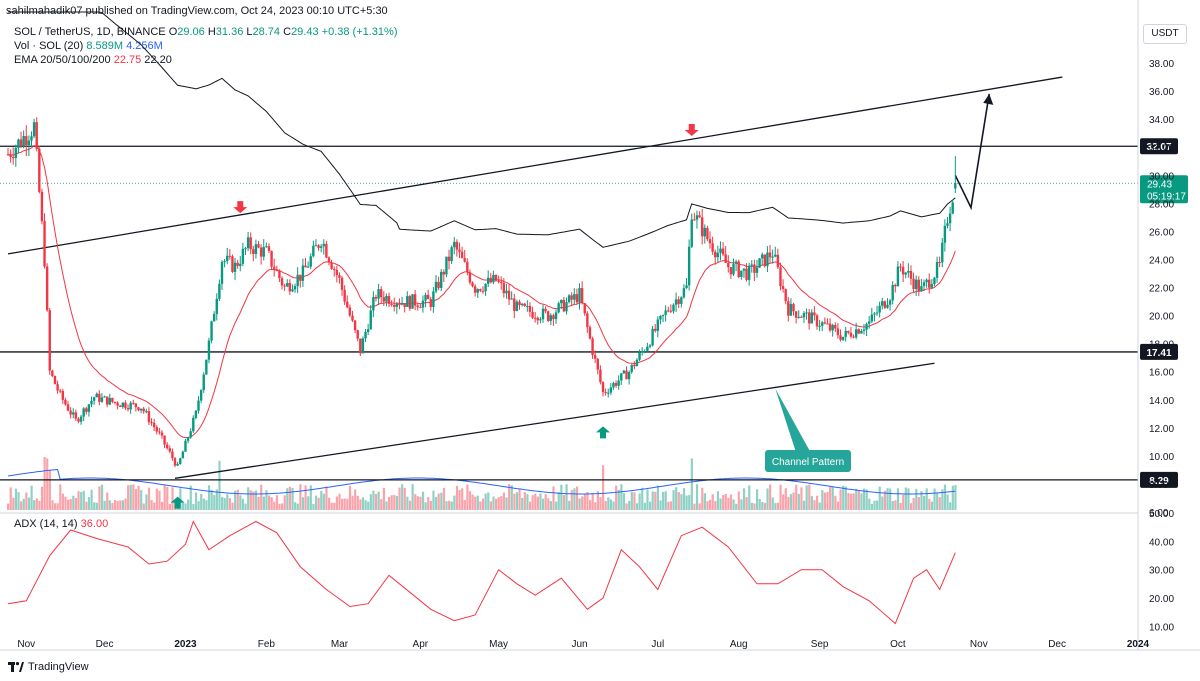  I want to click on volume-label: Vol · SOL (20), so click(49, 46).